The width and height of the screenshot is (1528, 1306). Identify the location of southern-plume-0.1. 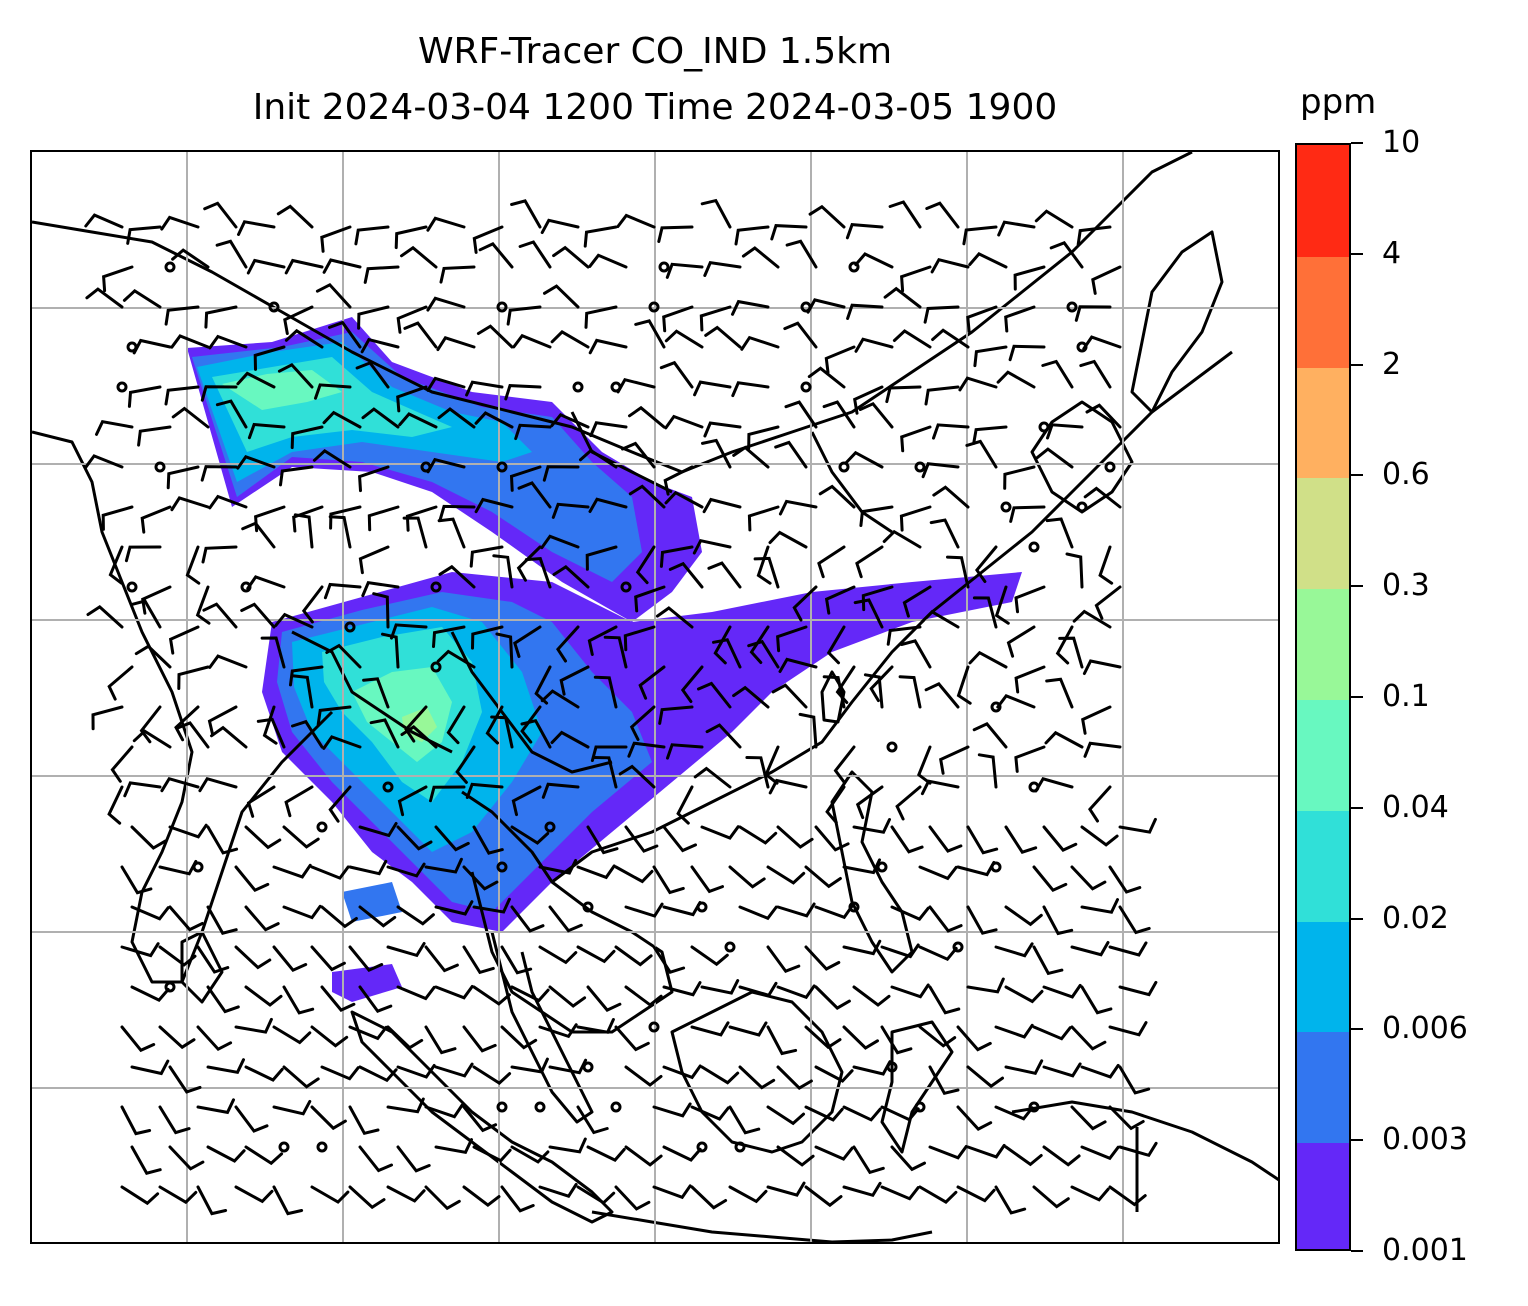
(419, 724).